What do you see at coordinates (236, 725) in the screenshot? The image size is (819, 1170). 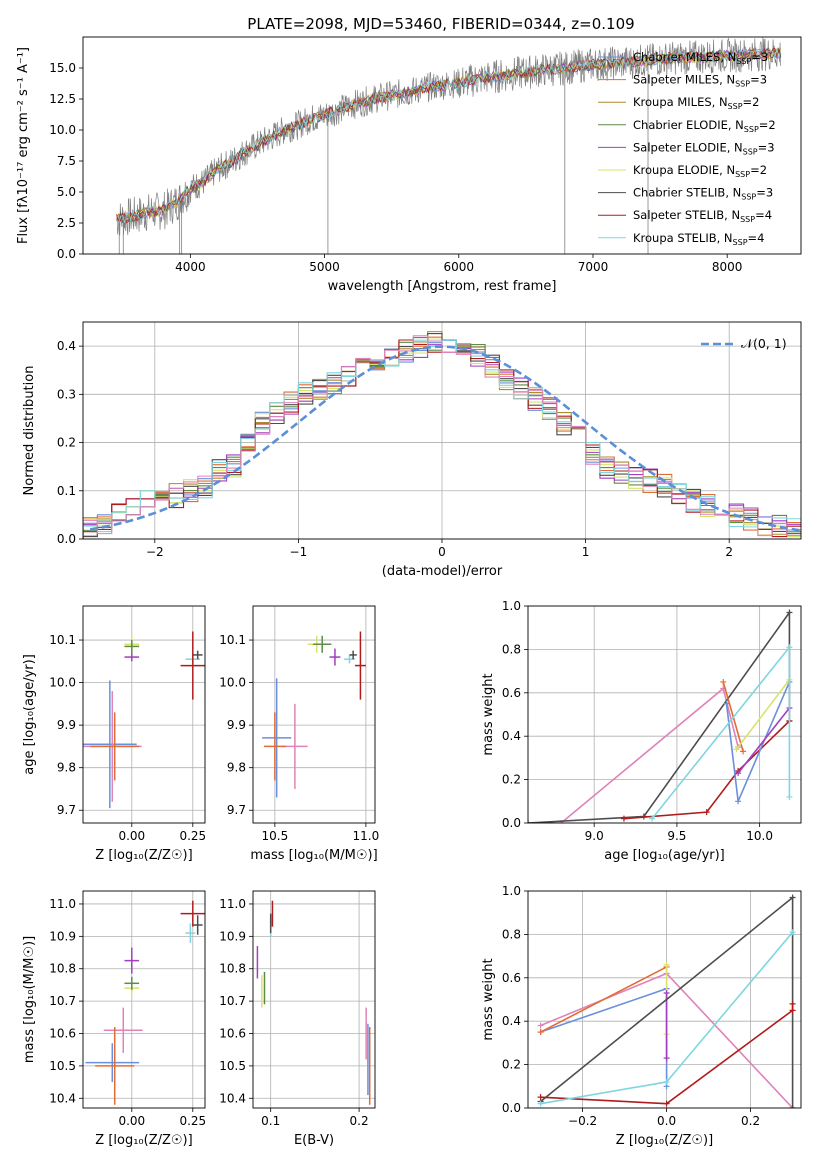 I see `y-tick-label: 9.9` at bounding box center [236, 725].